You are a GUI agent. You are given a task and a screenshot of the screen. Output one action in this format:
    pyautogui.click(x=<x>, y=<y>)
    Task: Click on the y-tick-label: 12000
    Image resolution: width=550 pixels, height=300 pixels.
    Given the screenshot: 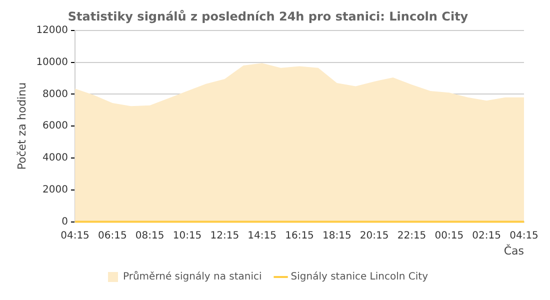 What is the action you would take?
    pyautogui.click(x=52, y=30)
    